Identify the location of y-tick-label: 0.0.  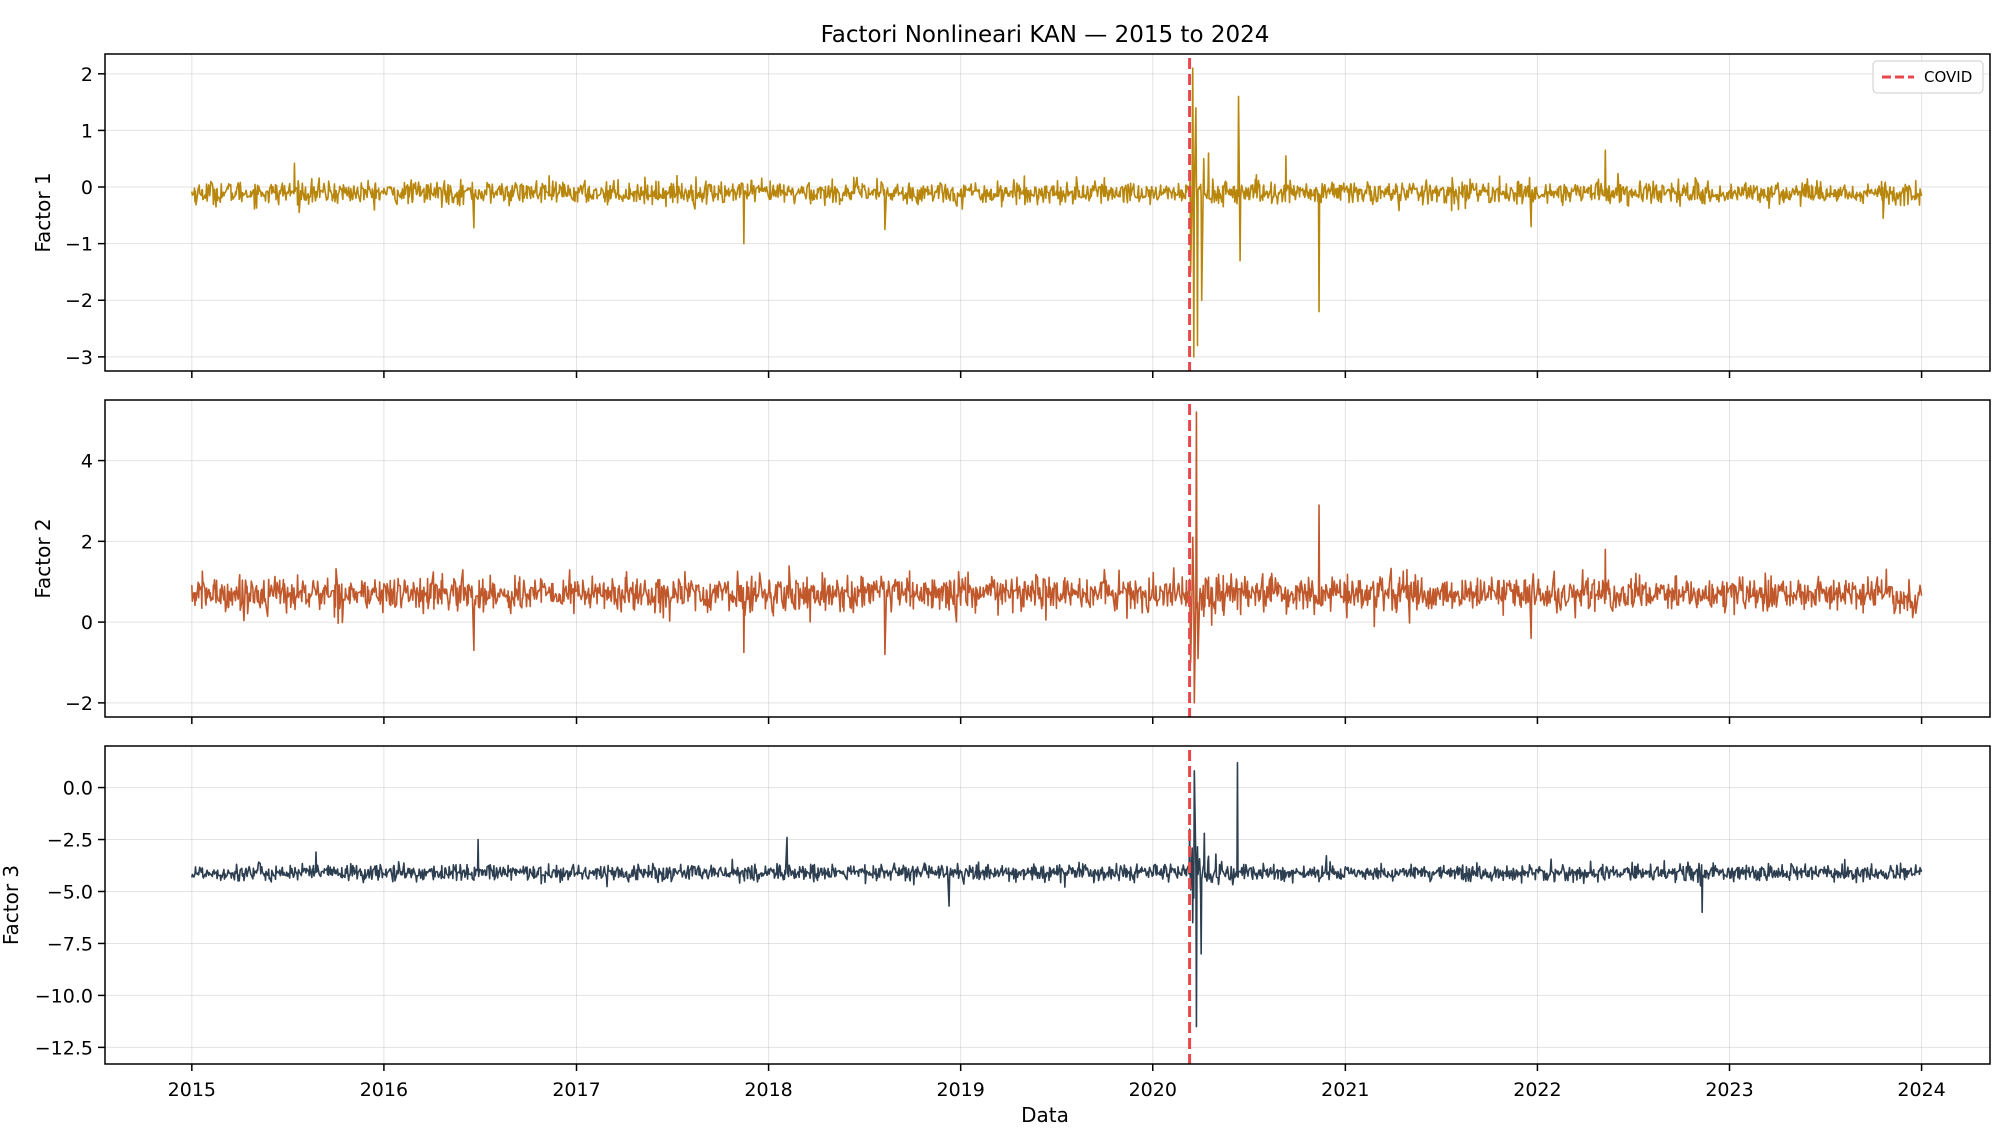
(78, 789).